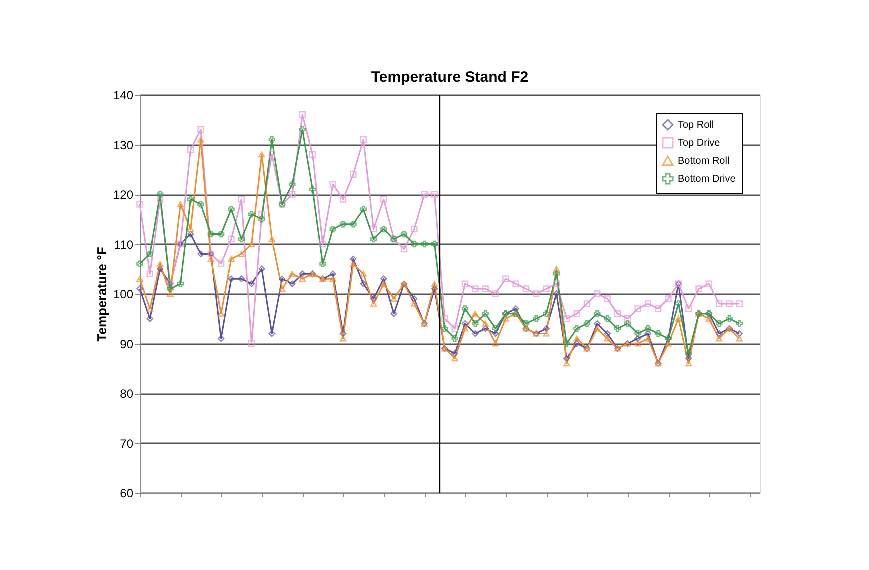  Describe the element at coordinates (127, 394) in the screenshot. I see `y-tick-label: 80` at that location.